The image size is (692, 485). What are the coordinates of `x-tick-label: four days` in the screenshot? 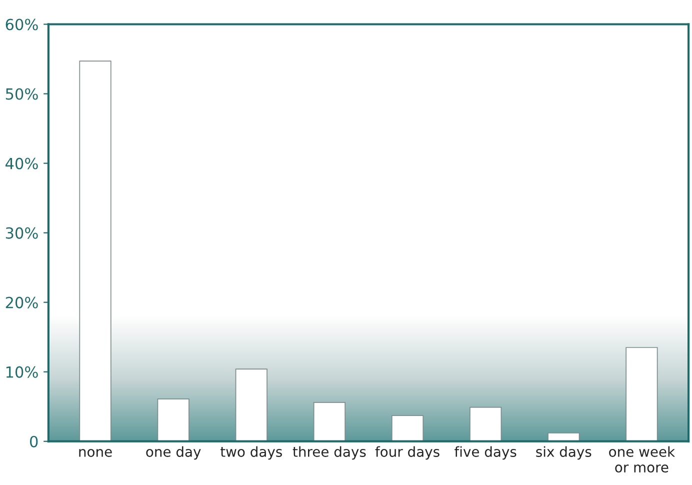 It's located at (407, 453).